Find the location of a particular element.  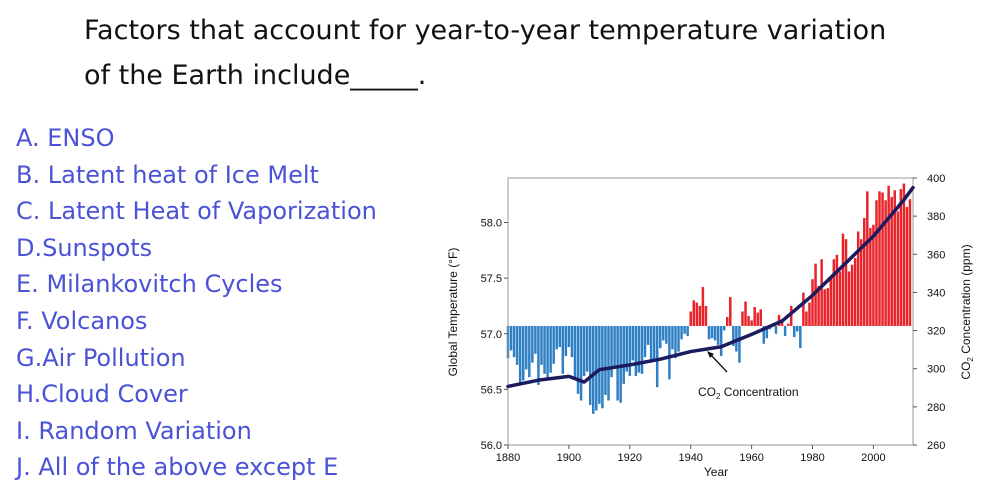

answer-option-a: A. ENSO is located at coordinates (196, 138).